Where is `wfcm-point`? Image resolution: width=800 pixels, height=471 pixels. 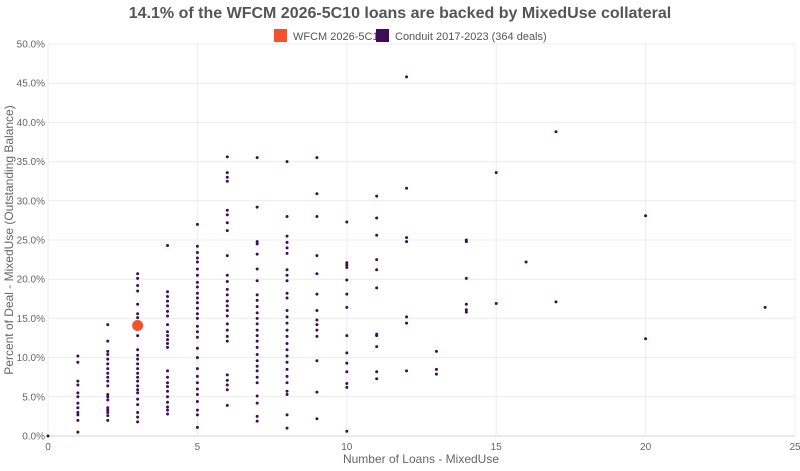
wfcm-point is located at coordinates (138, 325).